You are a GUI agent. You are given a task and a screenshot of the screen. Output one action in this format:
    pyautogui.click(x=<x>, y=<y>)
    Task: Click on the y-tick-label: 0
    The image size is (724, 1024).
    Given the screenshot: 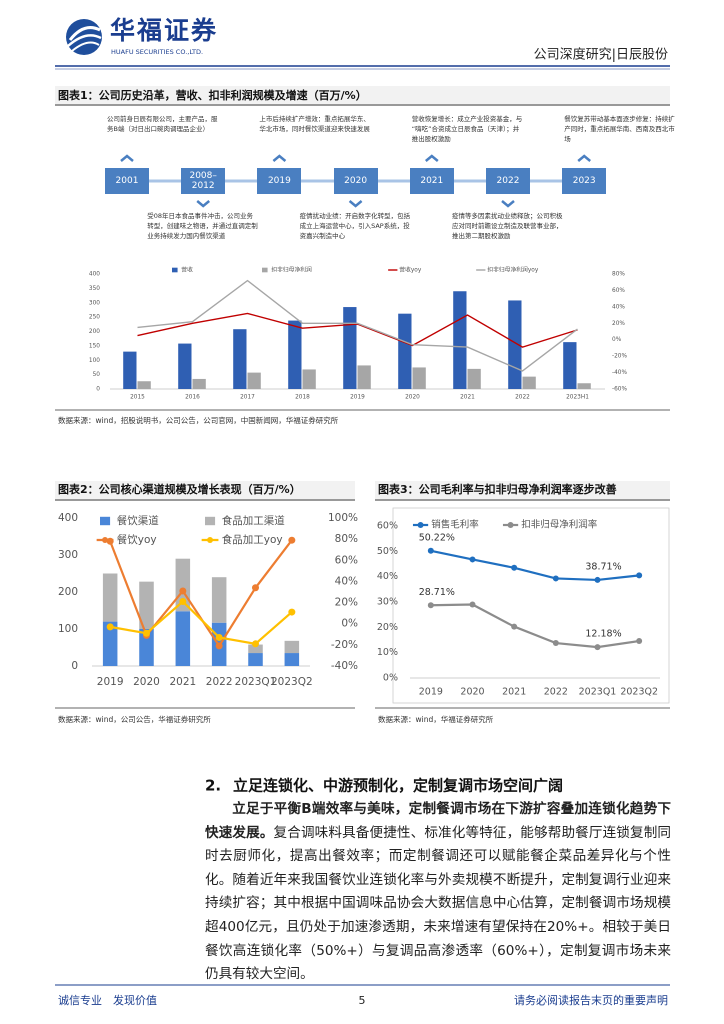 What is the action you would take?
    pyautogui.click(x=74, y=666)
    